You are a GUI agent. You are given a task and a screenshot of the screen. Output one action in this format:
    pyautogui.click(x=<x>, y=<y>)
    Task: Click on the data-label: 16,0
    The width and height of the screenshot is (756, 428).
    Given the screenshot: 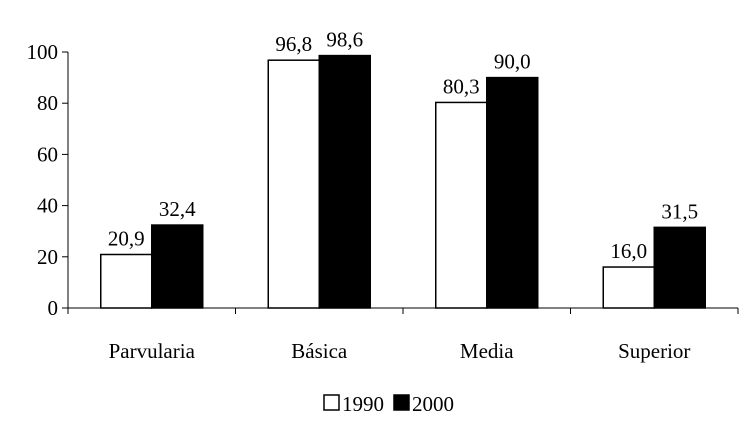 What is the action you would take?
    pyautogui.click(x=628, y=251)
    